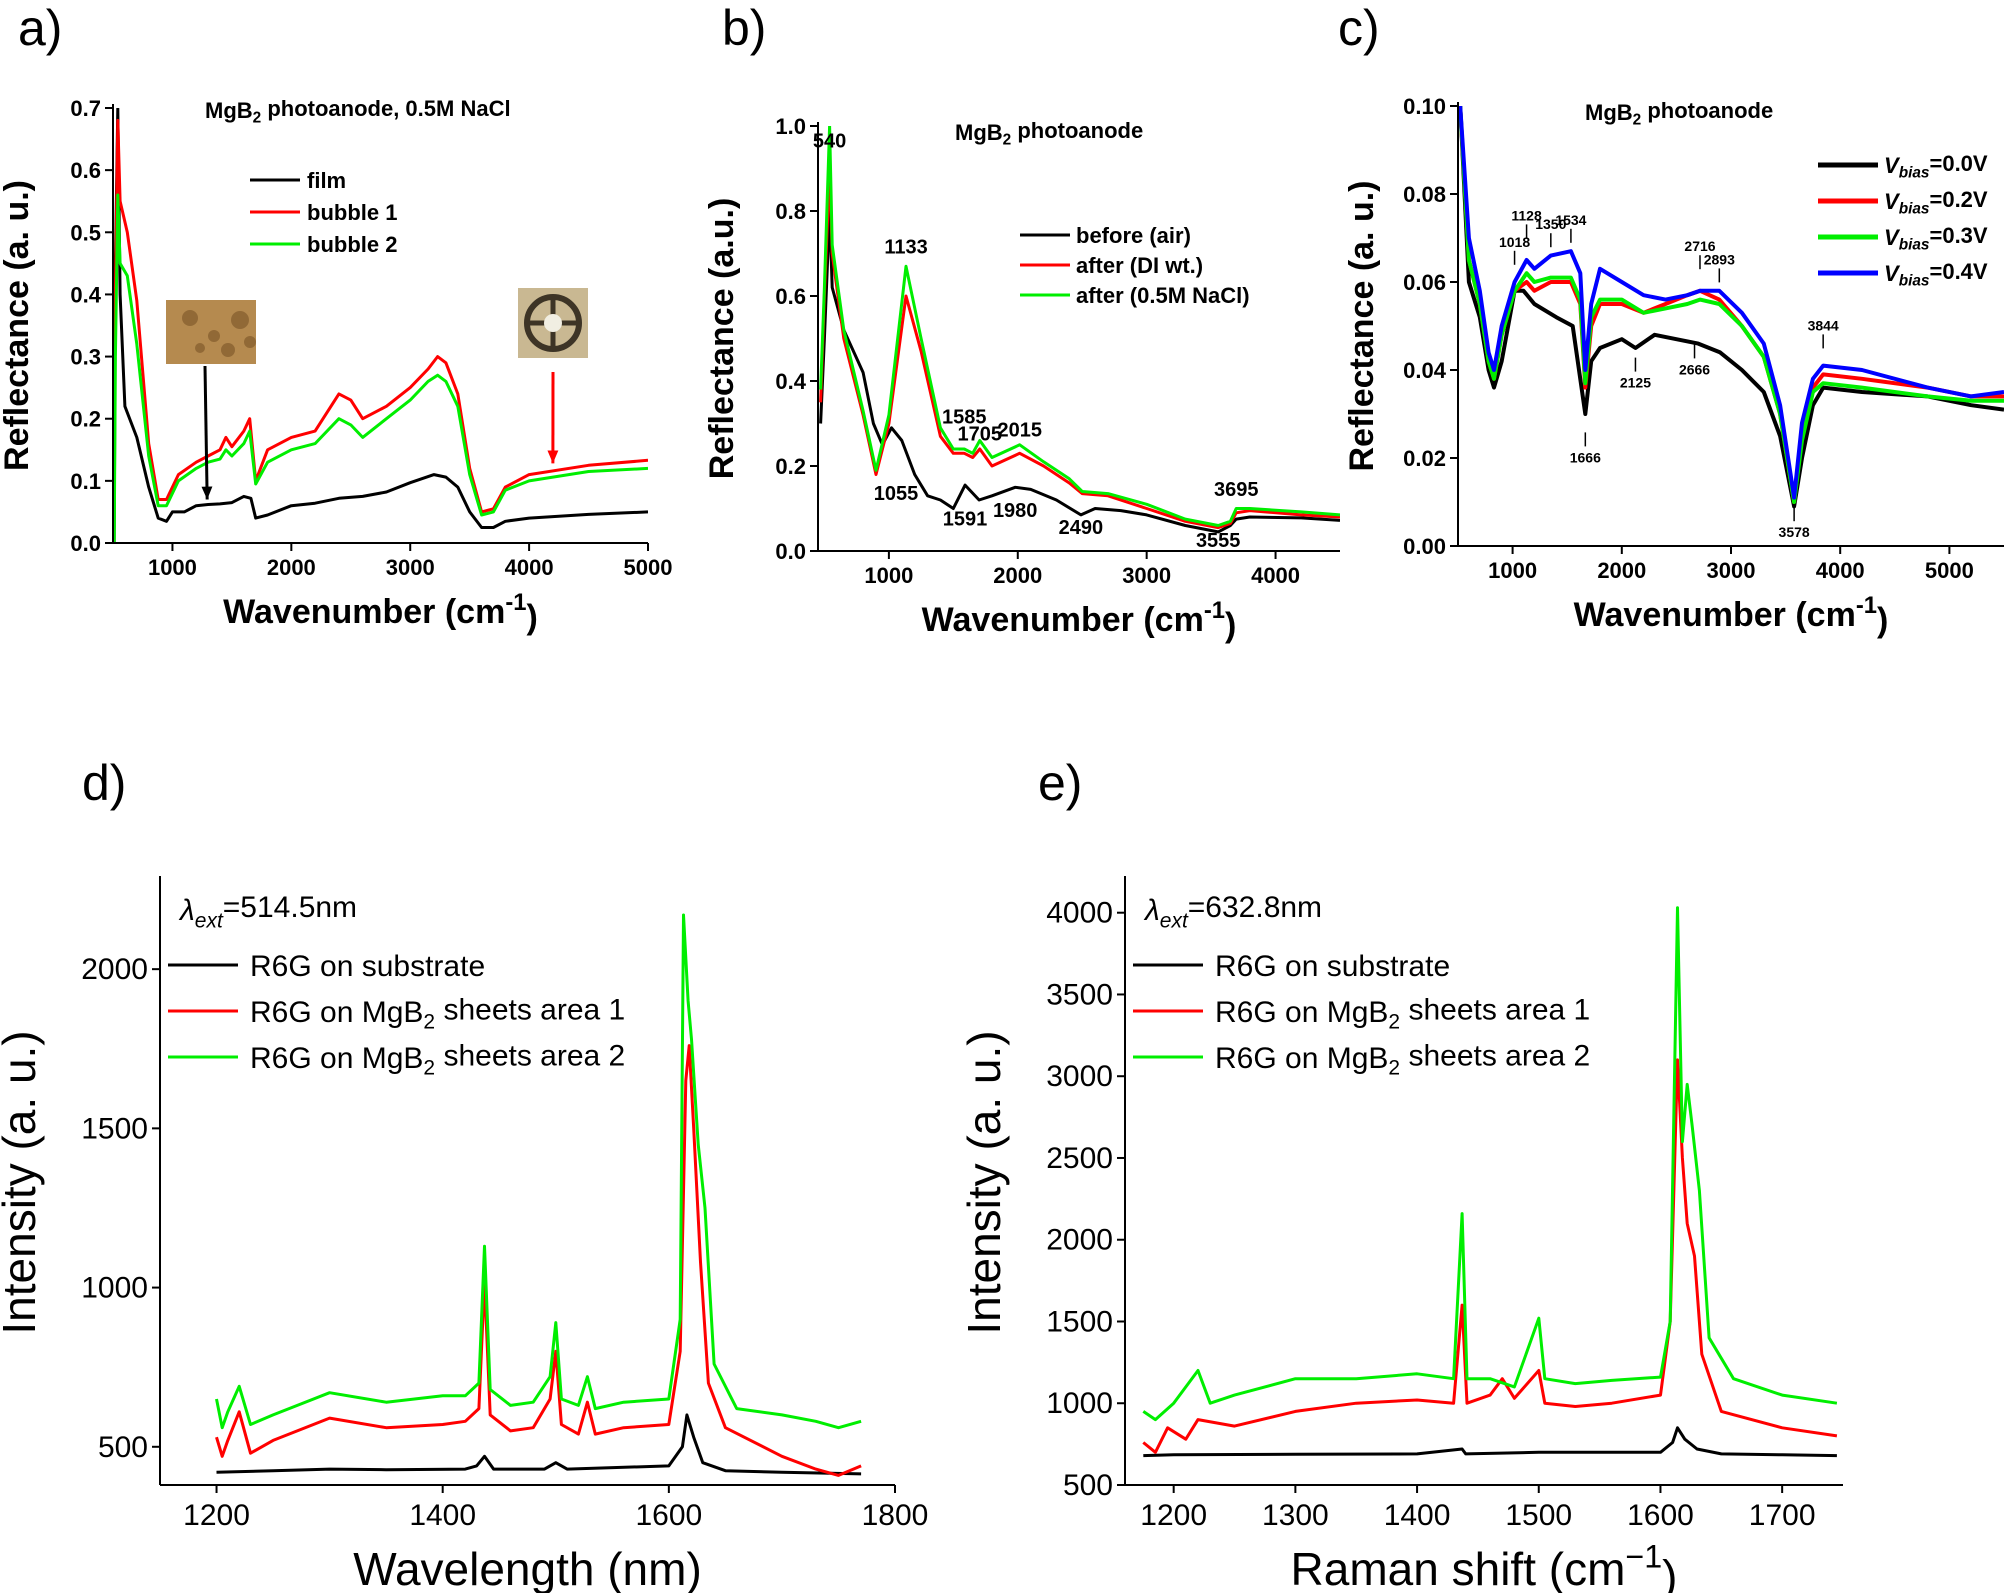  What do you see at coordinates (1731, 616) in the screenshot?
I see `x-axis-label-c: Wavenumber (cm-1)` at bounding box center [1731, 616].